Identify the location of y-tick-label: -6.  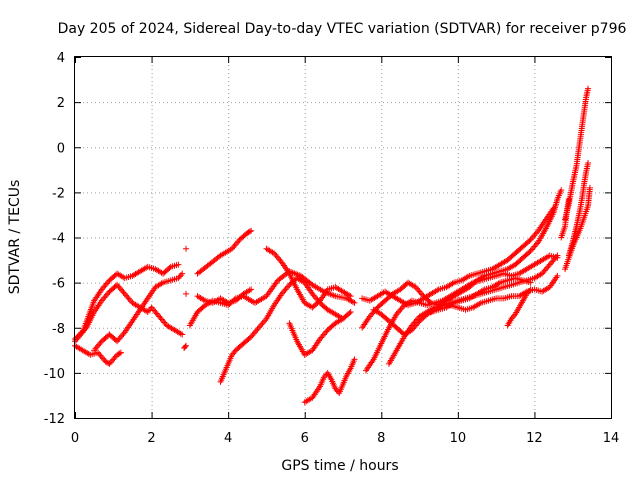
(58, 284).